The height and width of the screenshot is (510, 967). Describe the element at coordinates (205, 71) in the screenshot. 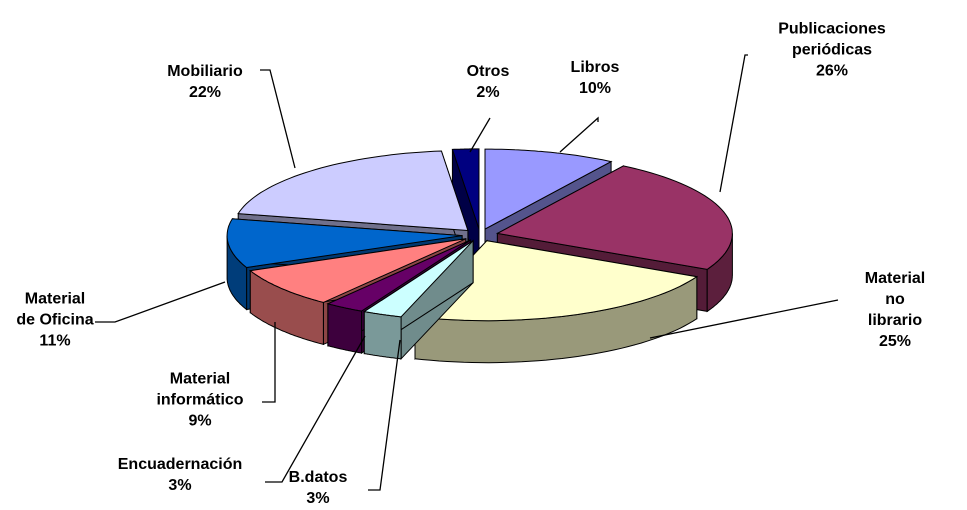

I see `category-name: Mobiliario` at that location.